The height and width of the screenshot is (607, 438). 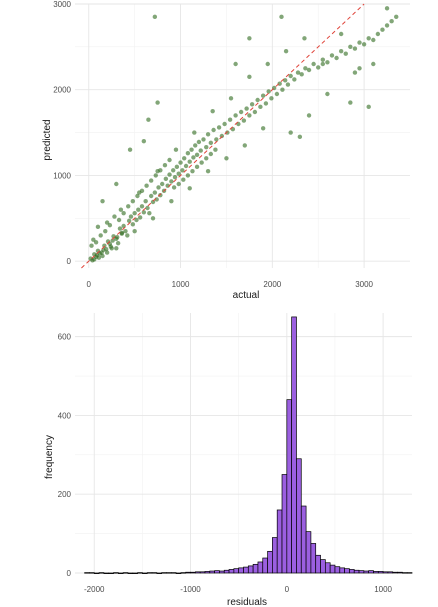 I want to click on histogram-y-axis-title: frequency, so click(x=49, y=457).